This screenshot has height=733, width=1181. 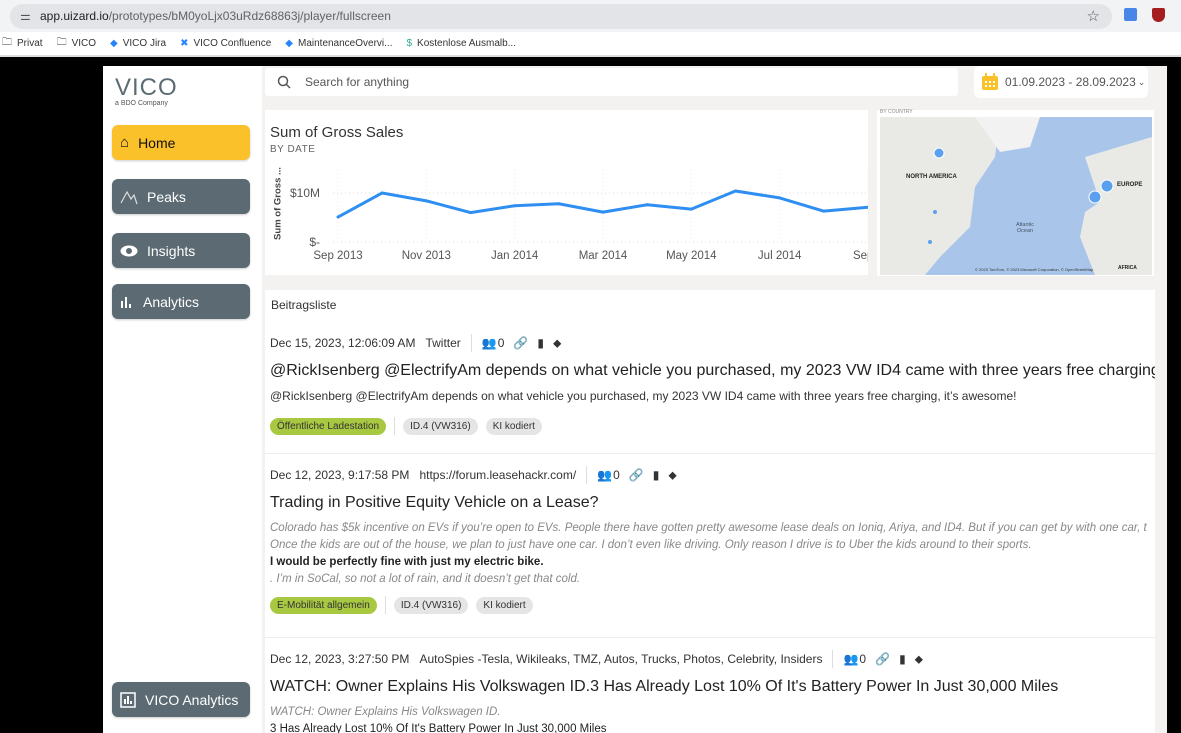 I want to click on bookmark-label: VICO, so click(x=84, y=43).